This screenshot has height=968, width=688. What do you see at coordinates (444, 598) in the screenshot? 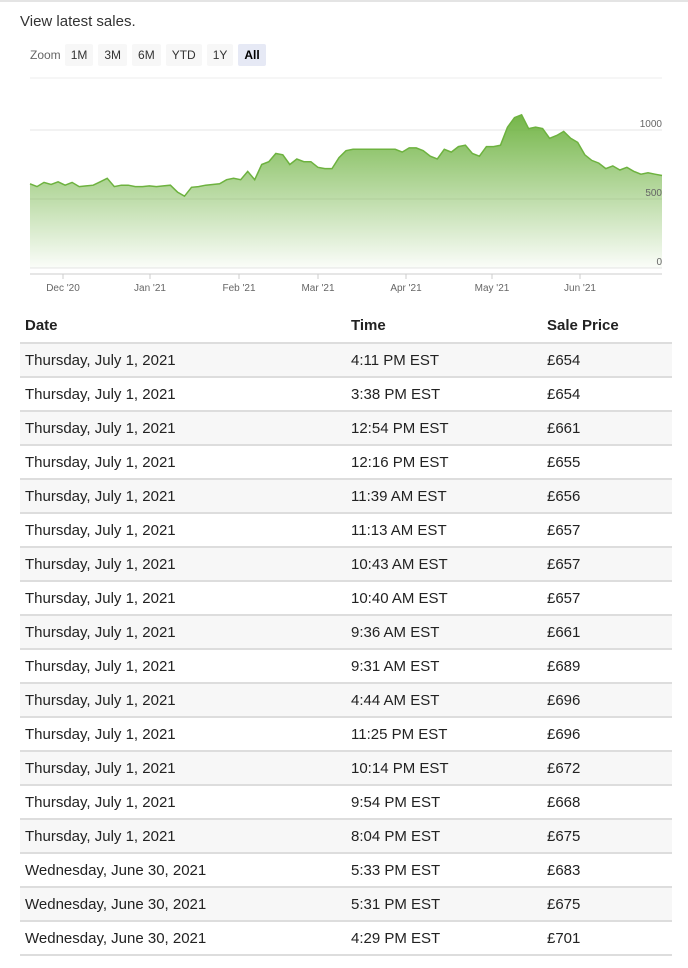
I see `sale-time-cell: 10:40 AM EST` at bounding box center [444, 598].